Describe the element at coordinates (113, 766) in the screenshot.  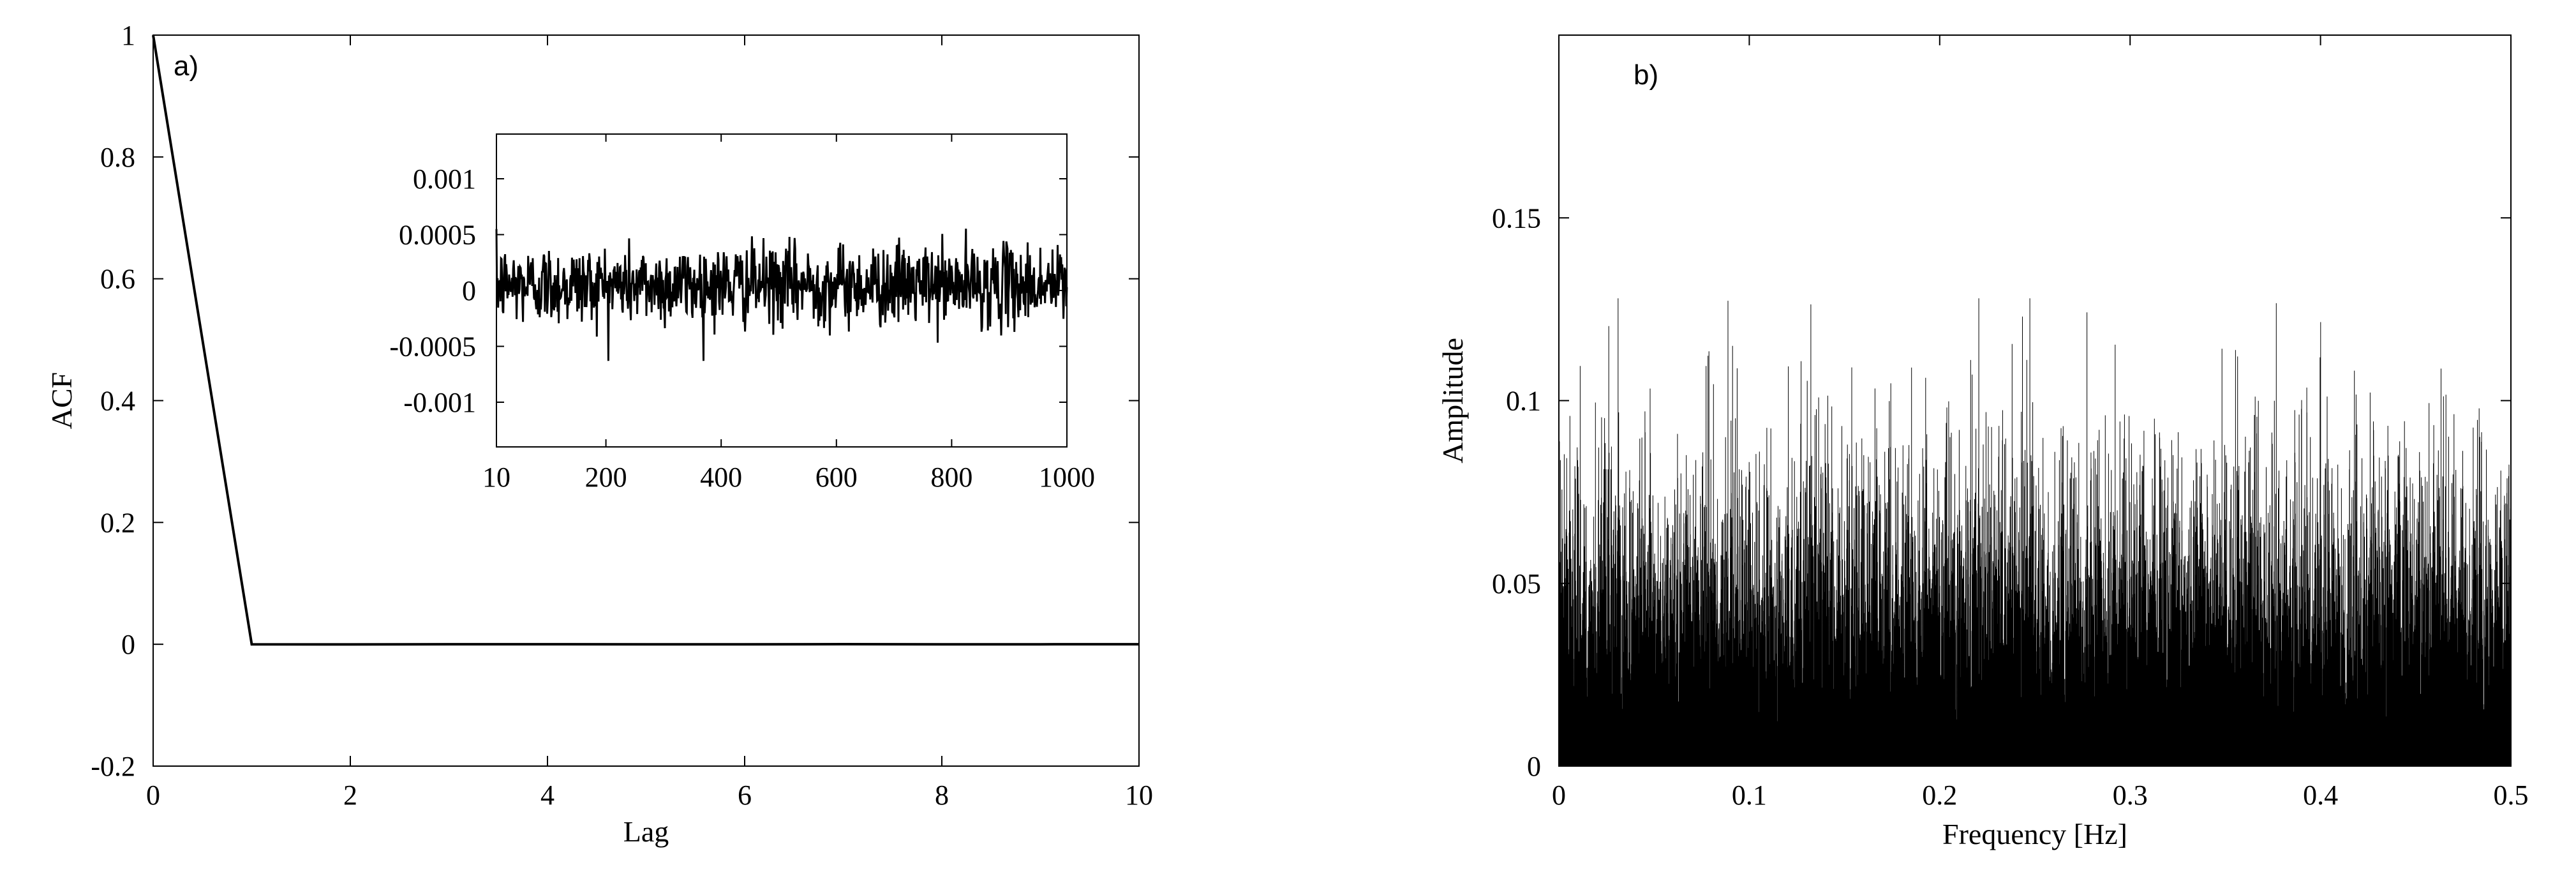
I see `acf-y-tick-label: -0.2` at that location.